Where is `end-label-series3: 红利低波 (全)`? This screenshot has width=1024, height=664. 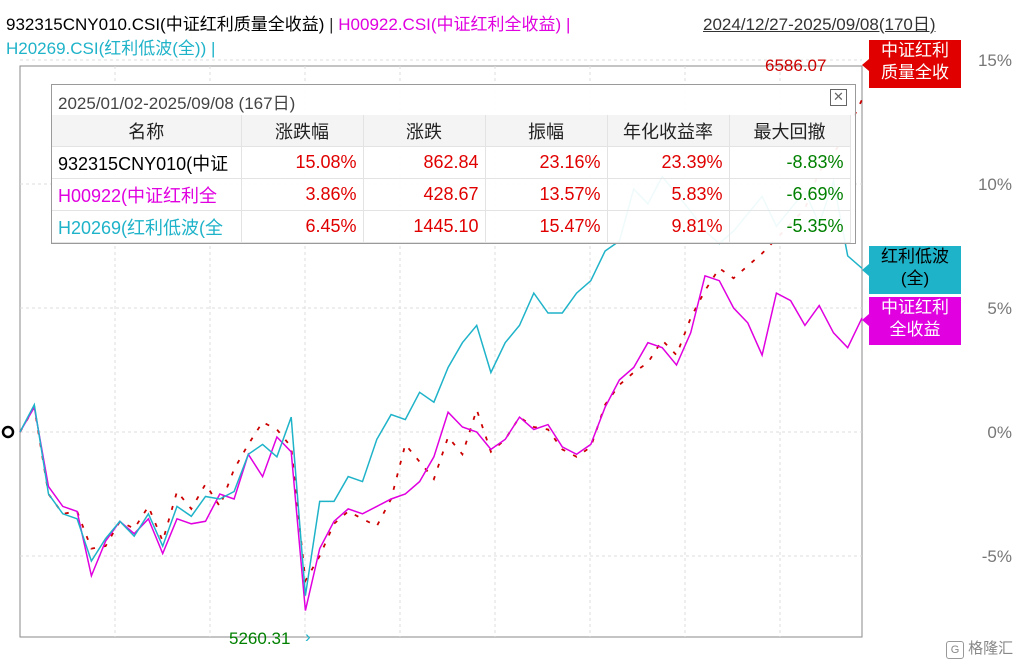
end-label-series3: 红利低波 (全) is located at coordinates (915, 270).